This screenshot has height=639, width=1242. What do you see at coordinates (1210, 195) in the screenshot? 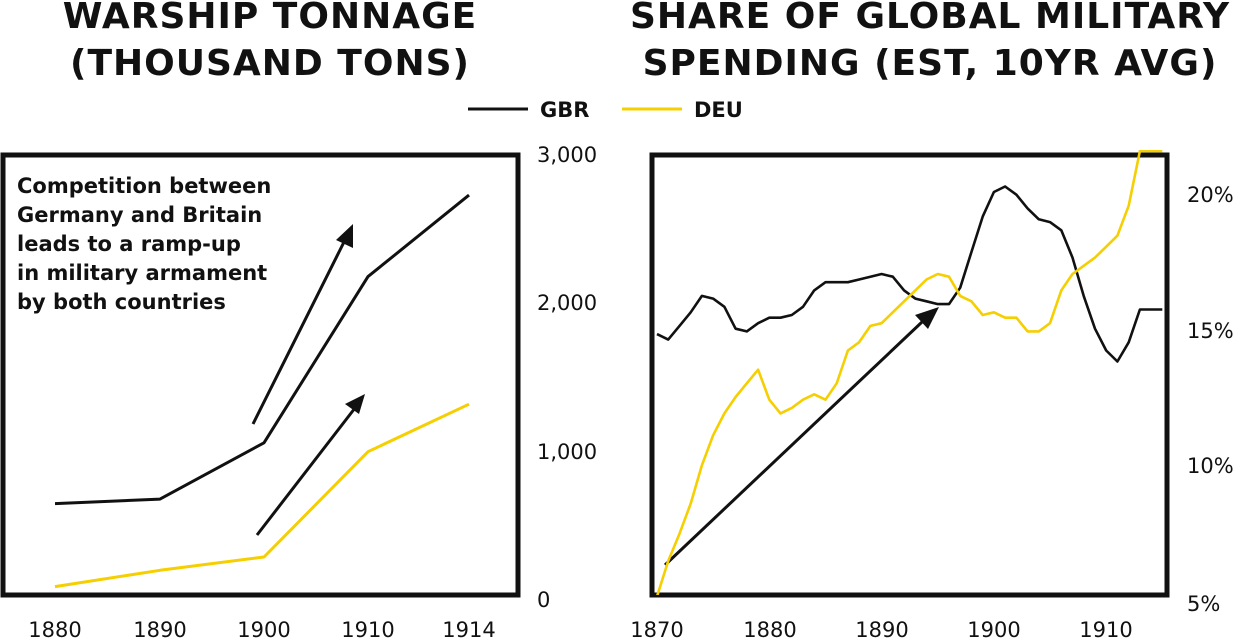
I see `chart2-y-tick: 20%` at bounding box center [1210, 195].